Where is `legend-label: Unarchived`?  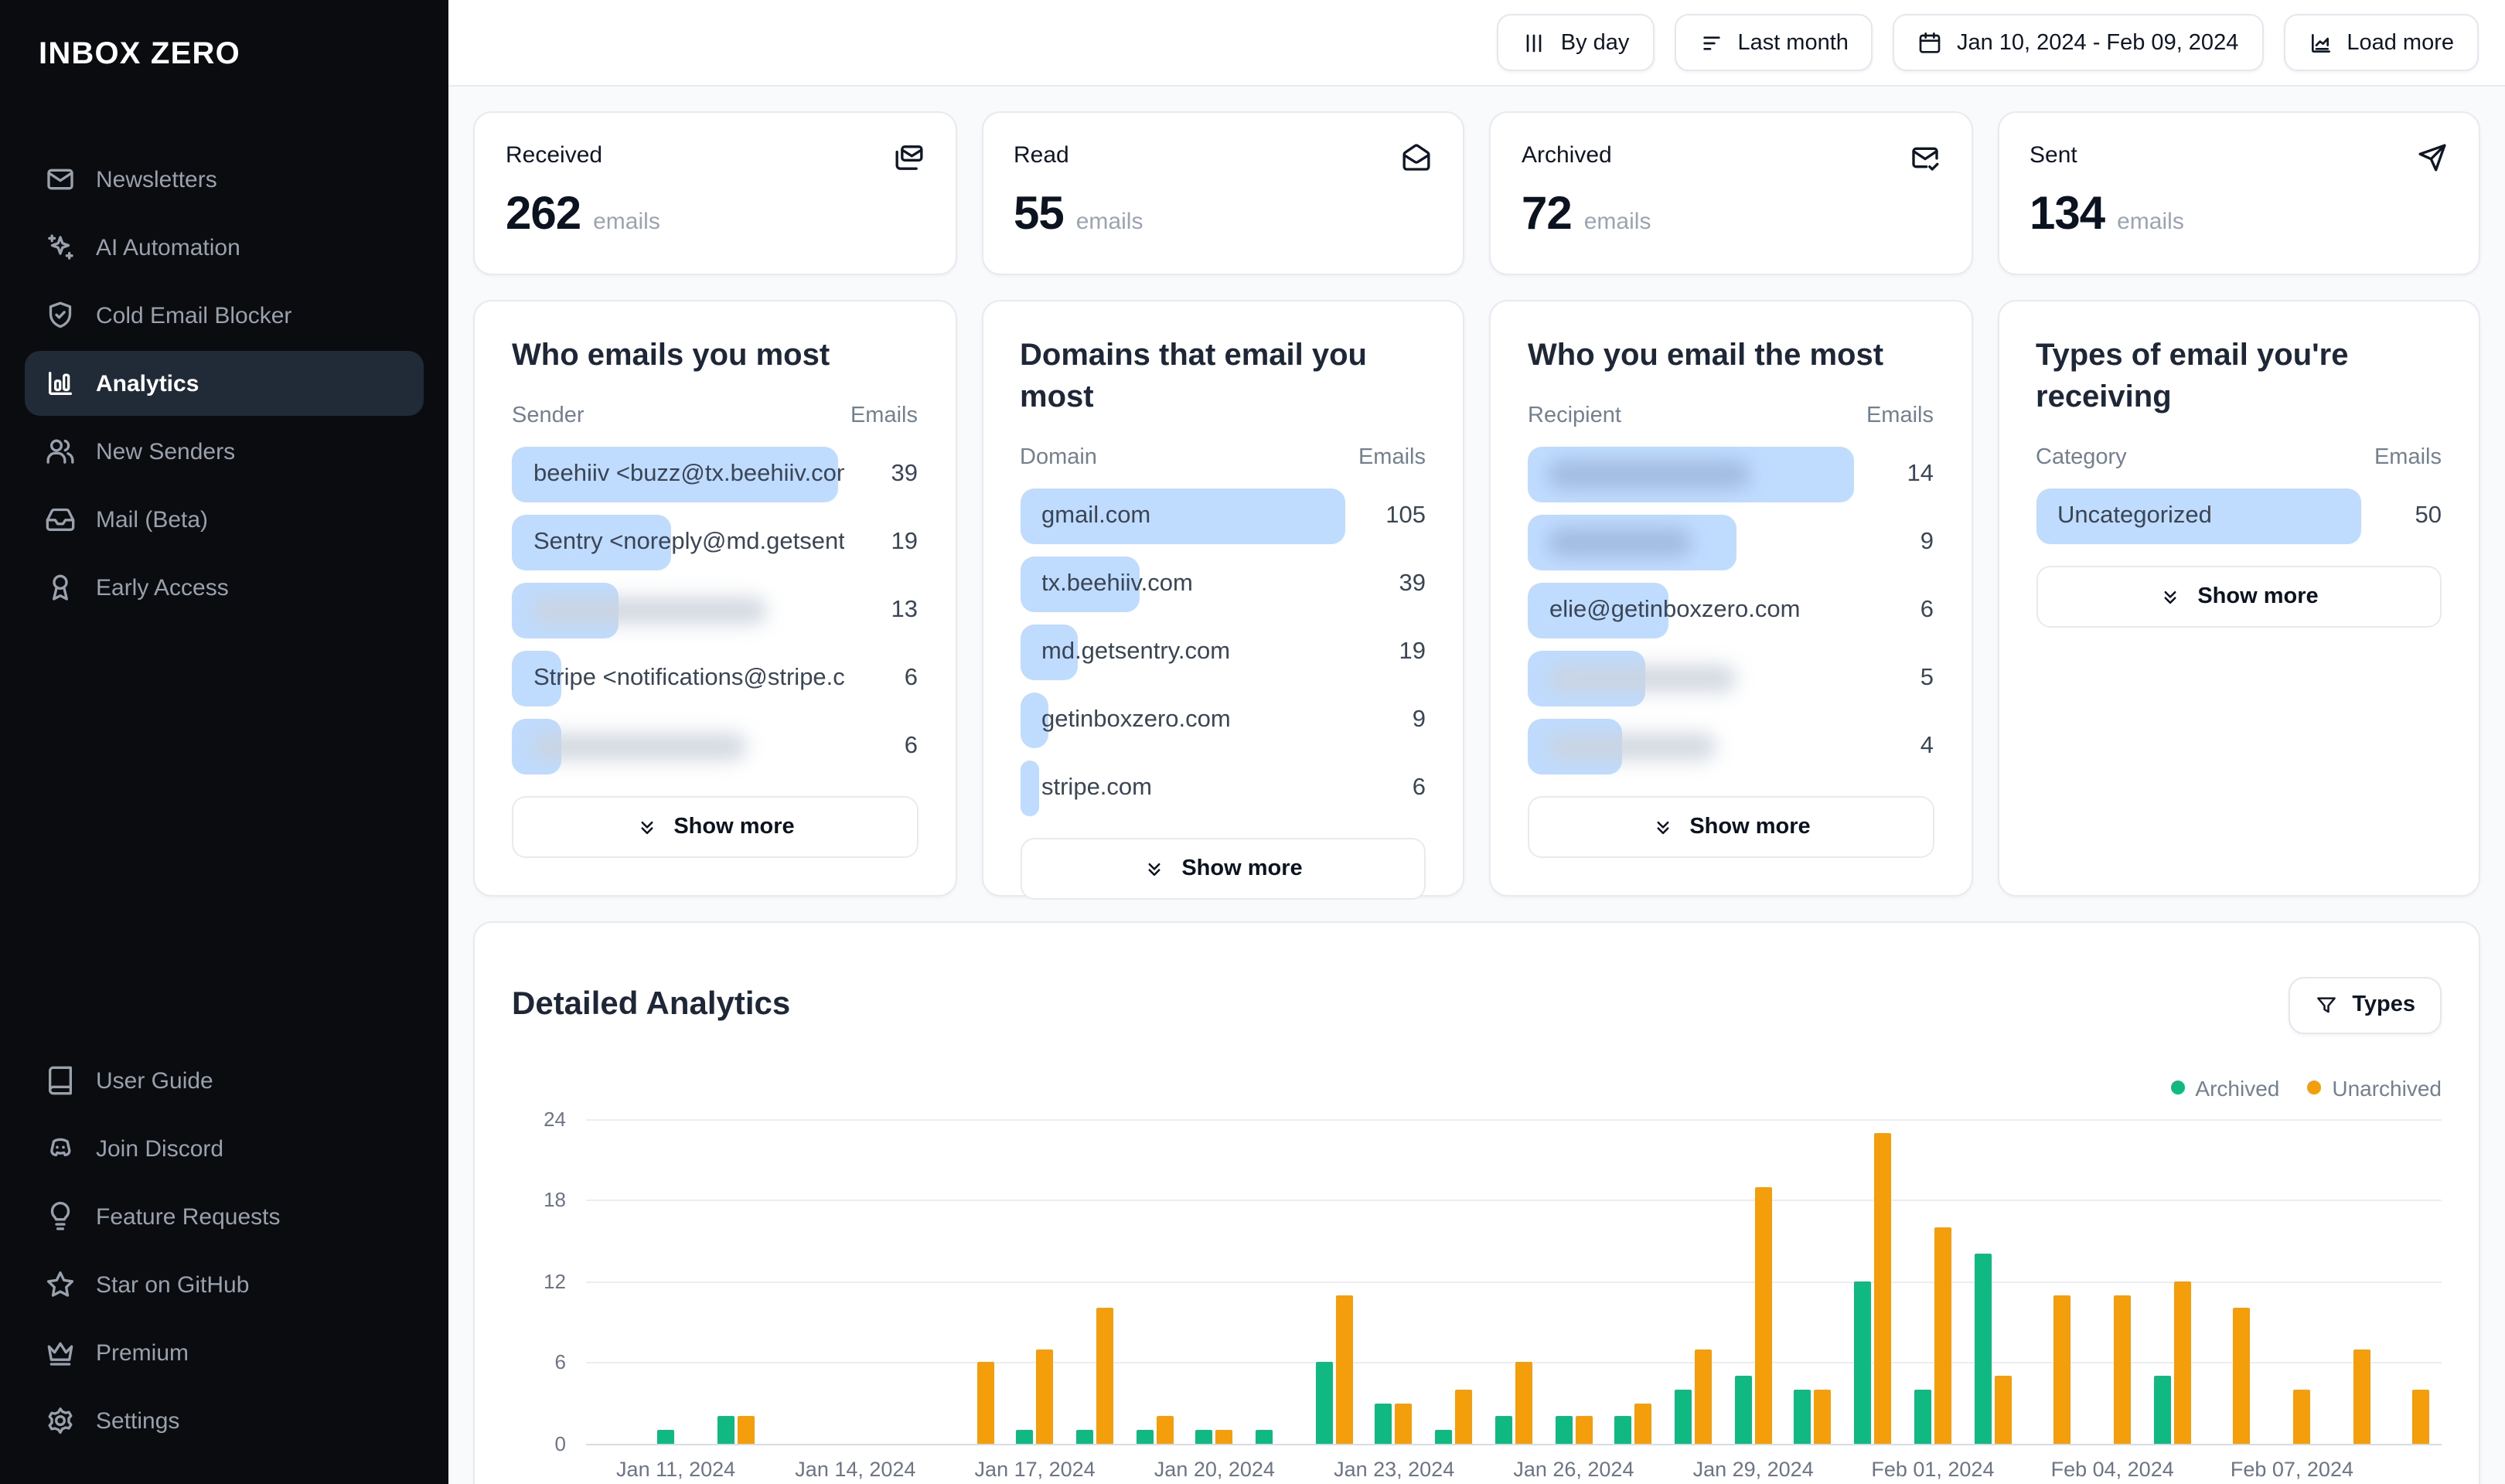 legend-label: Unarchived is located at coordinates (2387, 1088).